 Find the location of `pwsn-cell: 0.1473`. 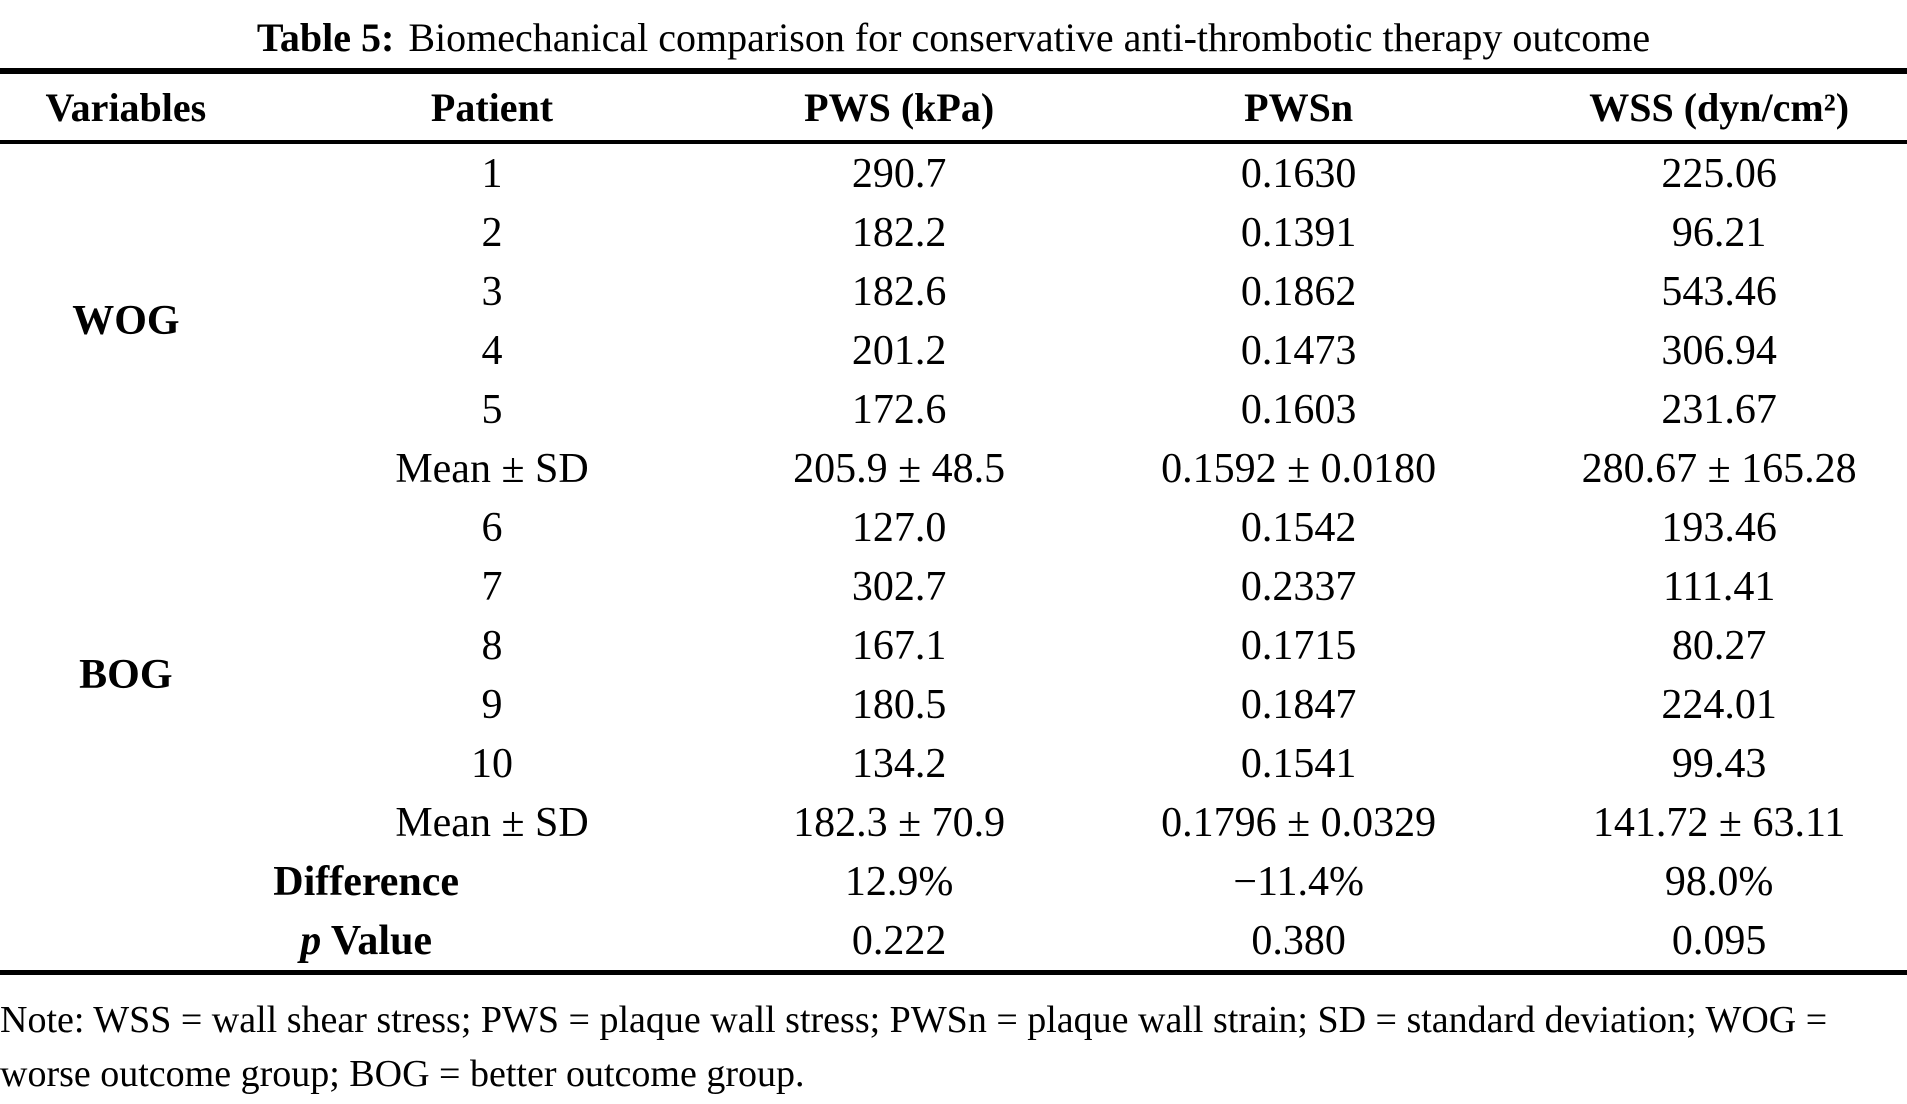

pwsn-cell: 0.1473 is located at coordinates (1298, 350).